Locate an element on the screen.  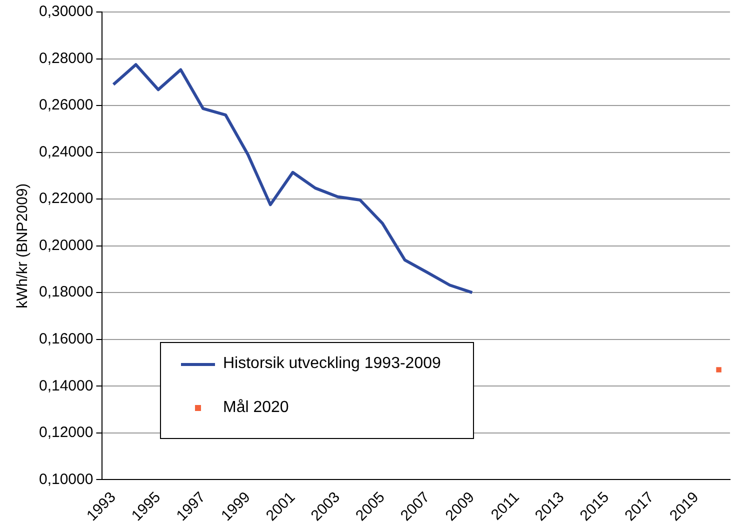
legend-label: Historsik utveckling 1993-2009 is located at coordinates (332, 364).